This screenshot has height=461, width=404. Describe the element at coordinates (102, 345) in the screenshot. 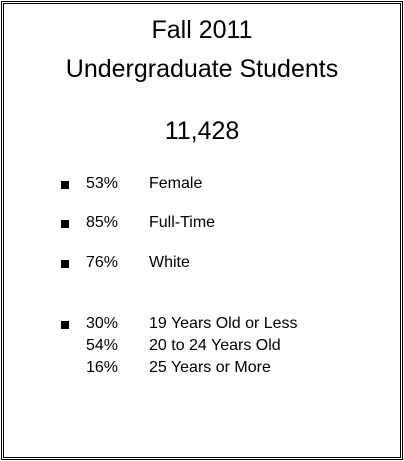

I see `percent: 54%` at that location.